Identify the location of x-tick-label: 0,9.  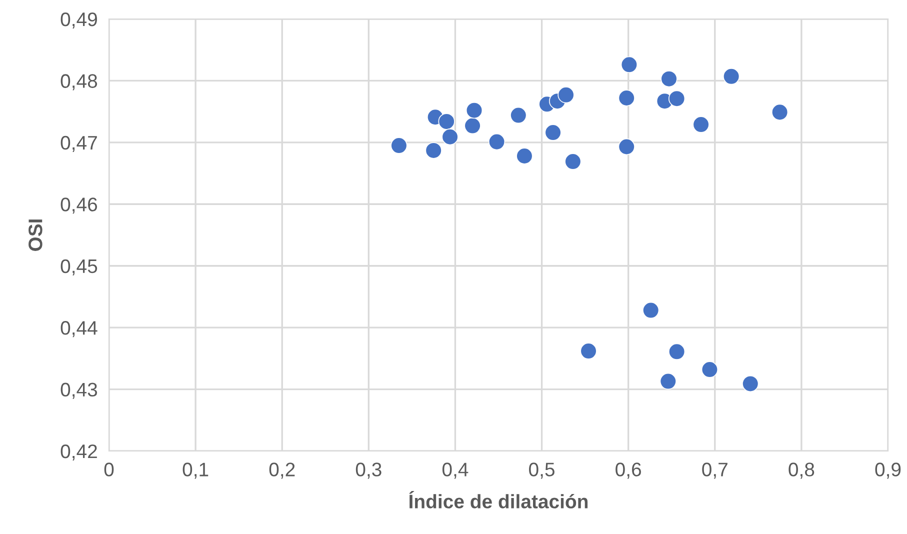
(888, 470).